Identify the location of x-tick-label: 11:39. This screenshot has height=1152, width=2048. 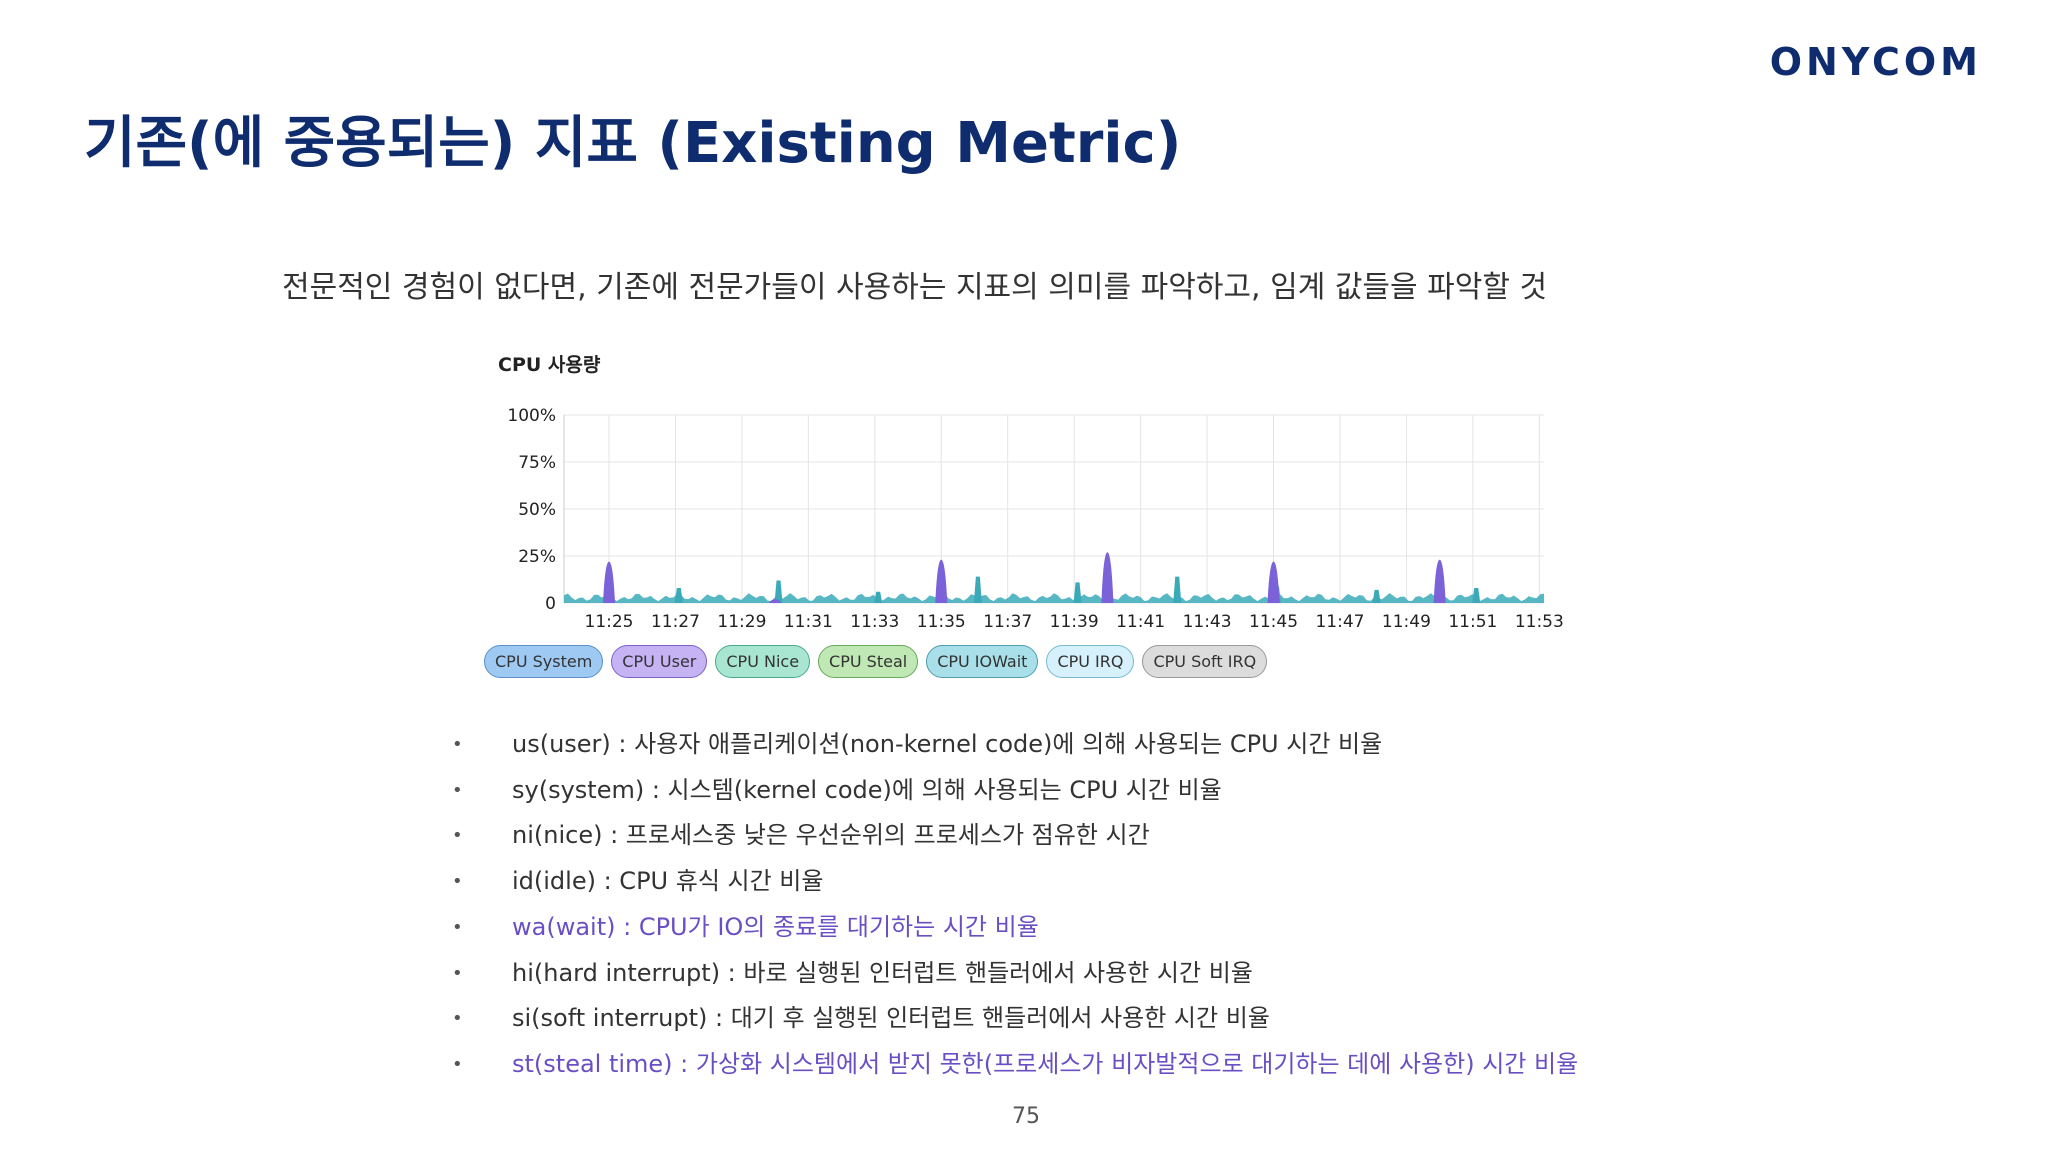
(1074, 622).